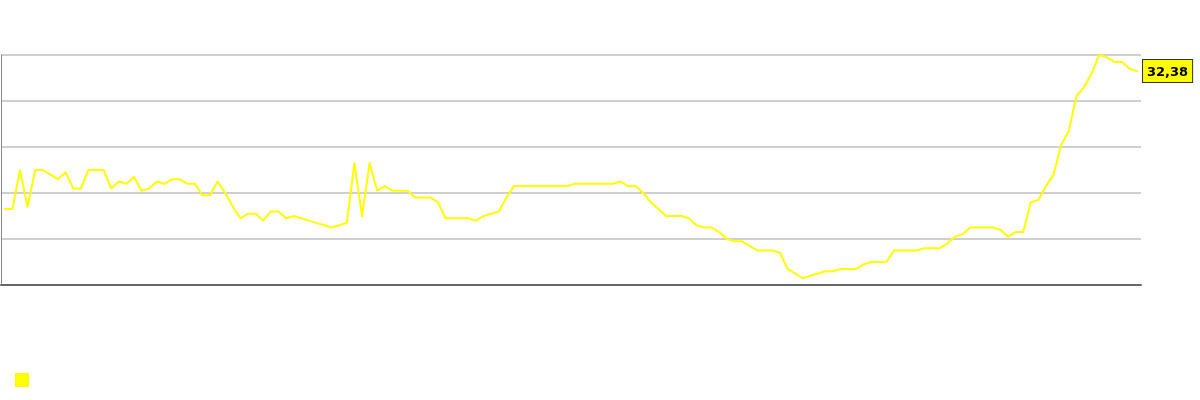  What do you see at coordinates (1168, 71) in the screenshot?
I see `text: 32,38` at bounding box center [1168, 71].